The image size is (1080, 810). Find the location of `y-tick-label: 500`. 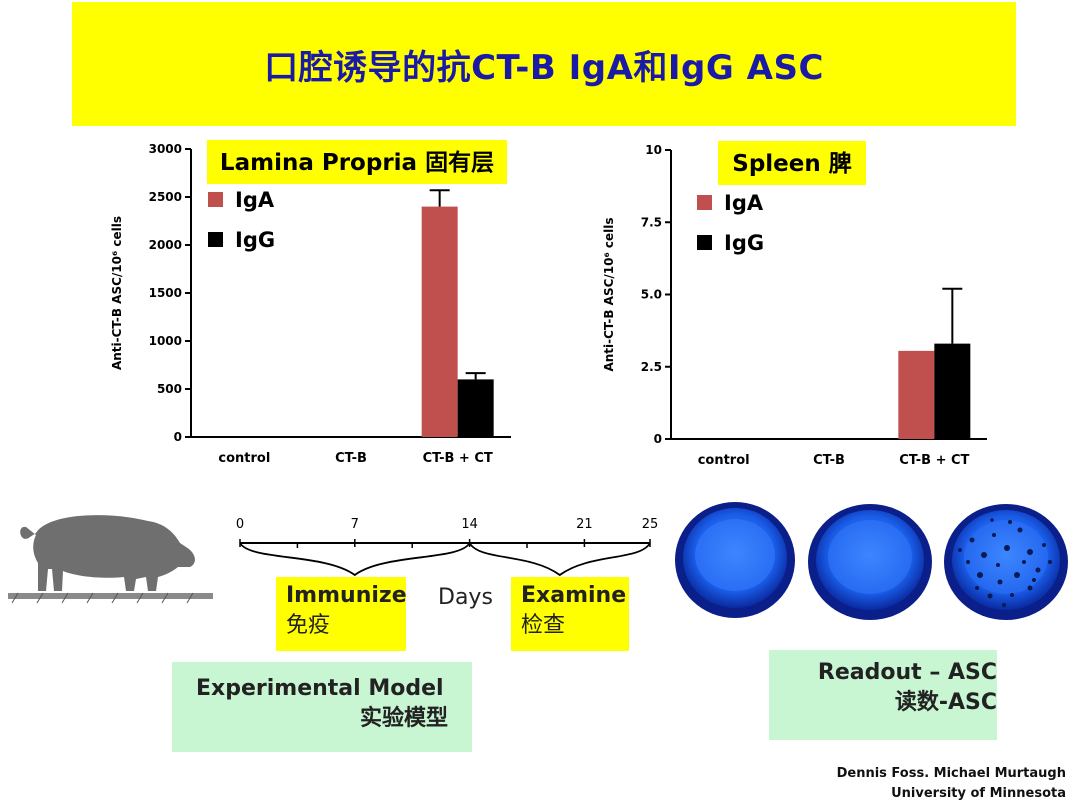

y-tick-label: 500 is located at coordinates (169, 389).